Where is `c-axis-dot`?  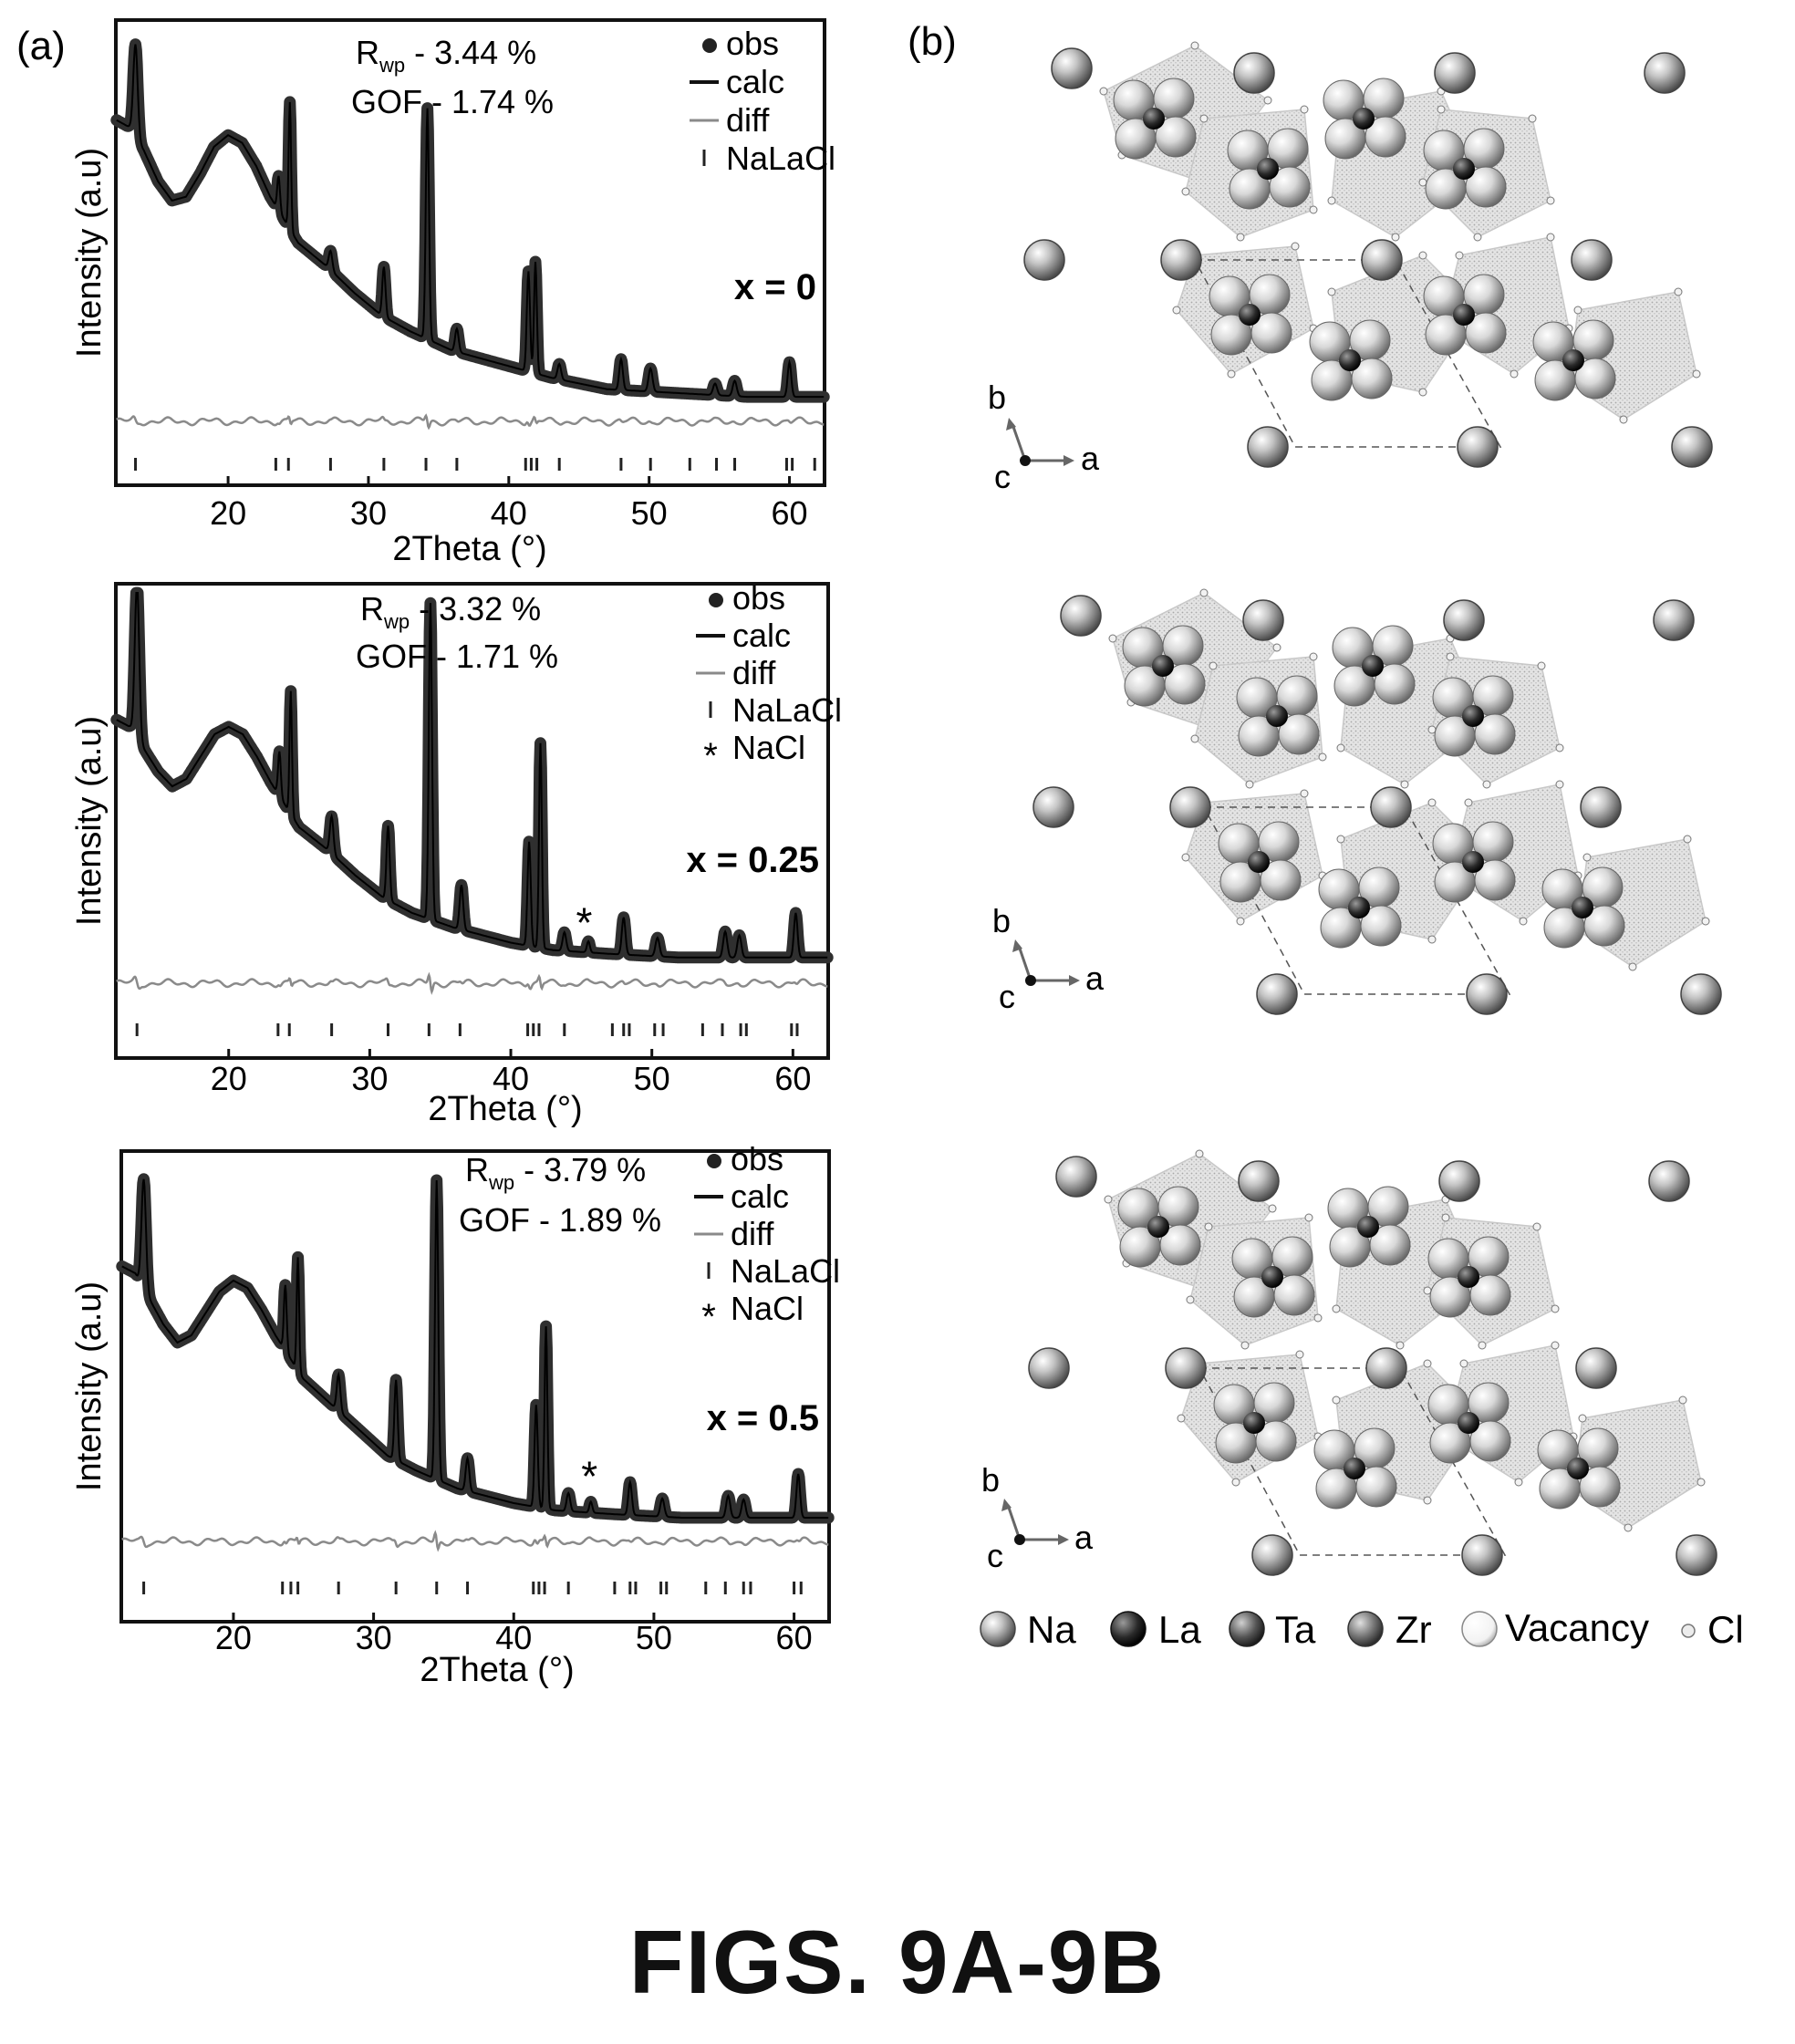
c-axis-dot is located at coordinates (1031, 980).